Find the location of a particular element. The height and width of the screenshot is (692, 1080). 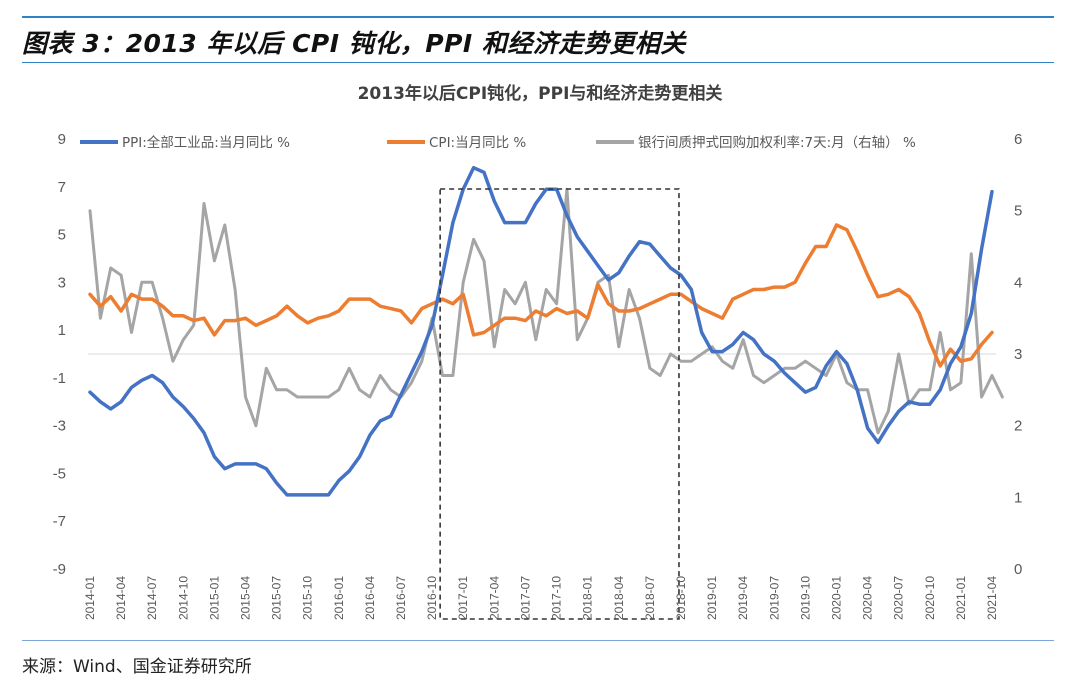

legend-ppi-label: PPI:全部工业品:当月同比 % is located at coordinates (206, 142).